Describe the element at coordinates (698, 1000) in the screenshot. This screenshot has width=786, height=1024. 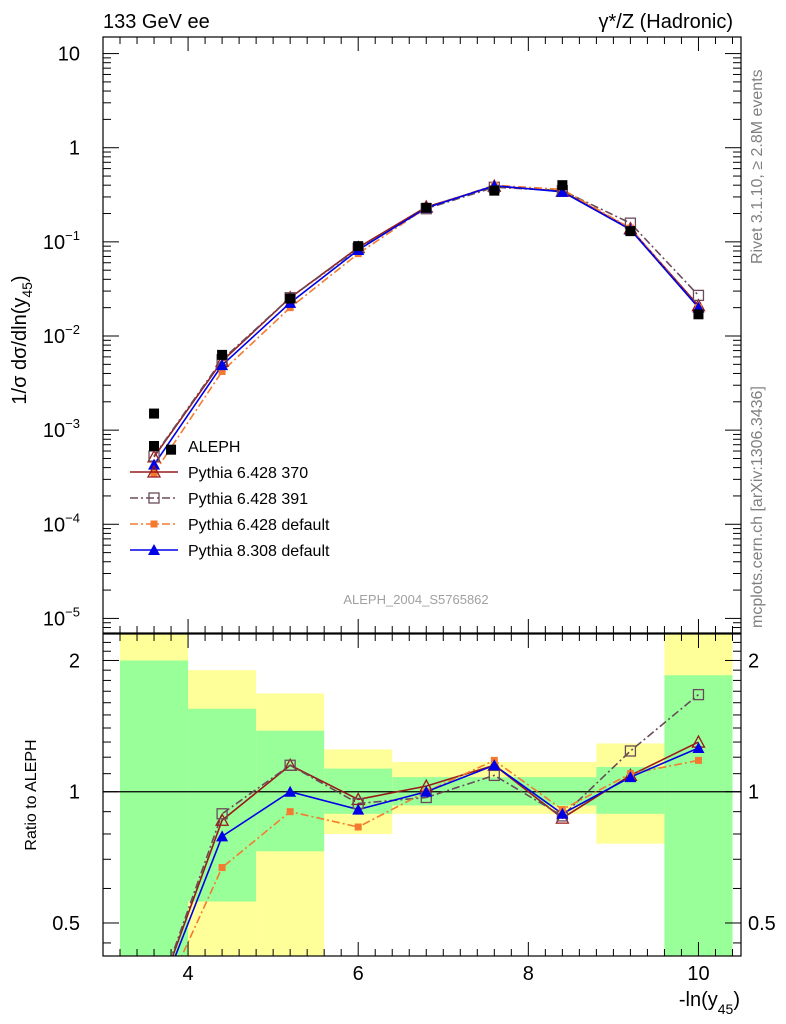
I see `x-axis-label-text: -ln(y` at that location.